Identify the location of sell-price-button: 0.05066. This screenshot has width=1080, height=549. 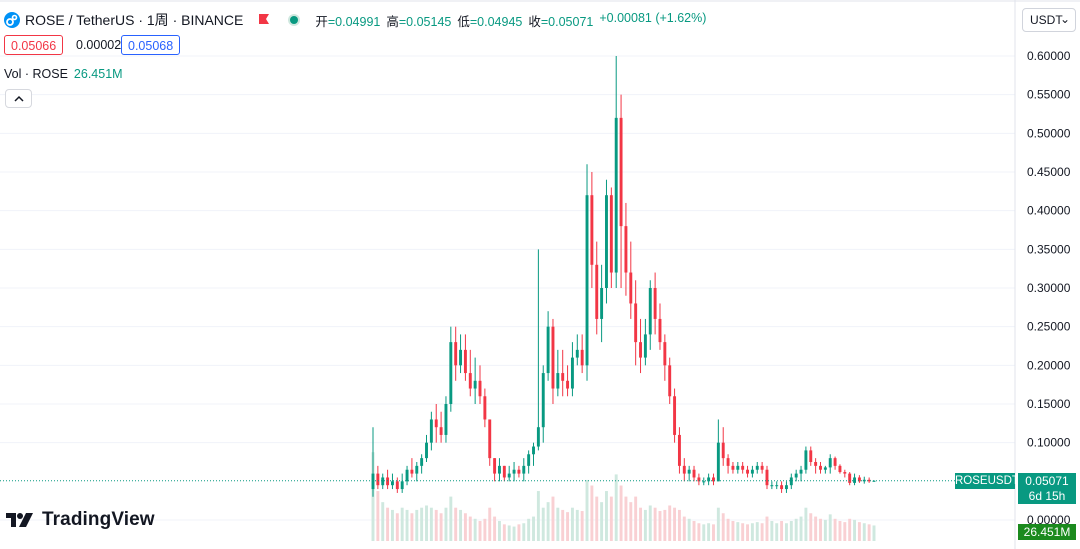
(34, 45).